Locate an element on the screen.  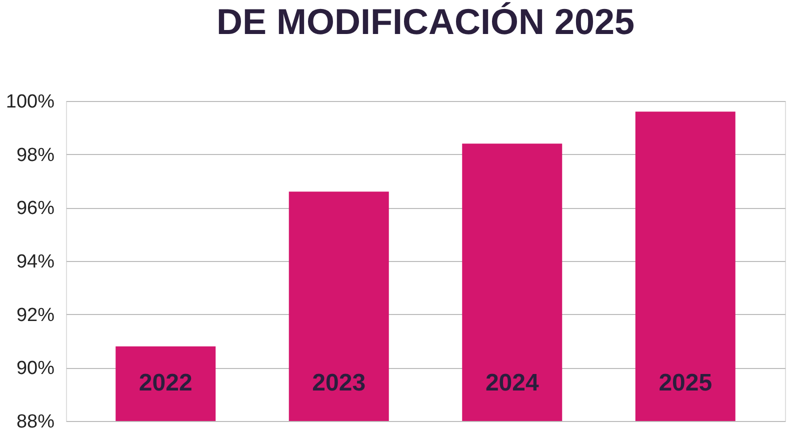
y-tick-label: 96% is located at coordinates (35, 209).